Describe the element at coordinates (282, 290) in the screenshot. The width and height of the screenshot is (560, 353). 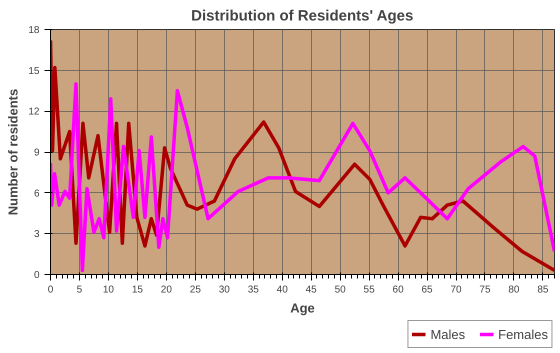
I see `x-tick-label: 40` at that location.